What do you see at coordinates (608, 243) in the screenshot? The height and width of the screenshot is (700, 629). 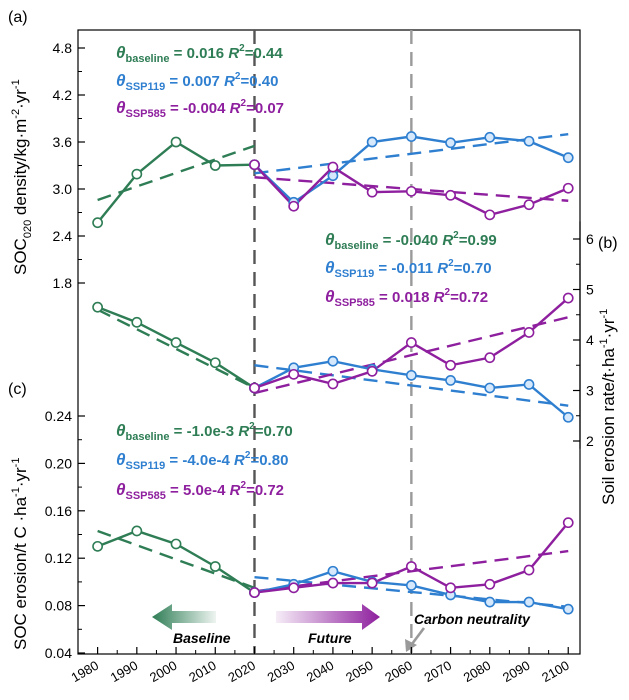 I see `panel-label-b: (b)` at bounding box center [608, 243].